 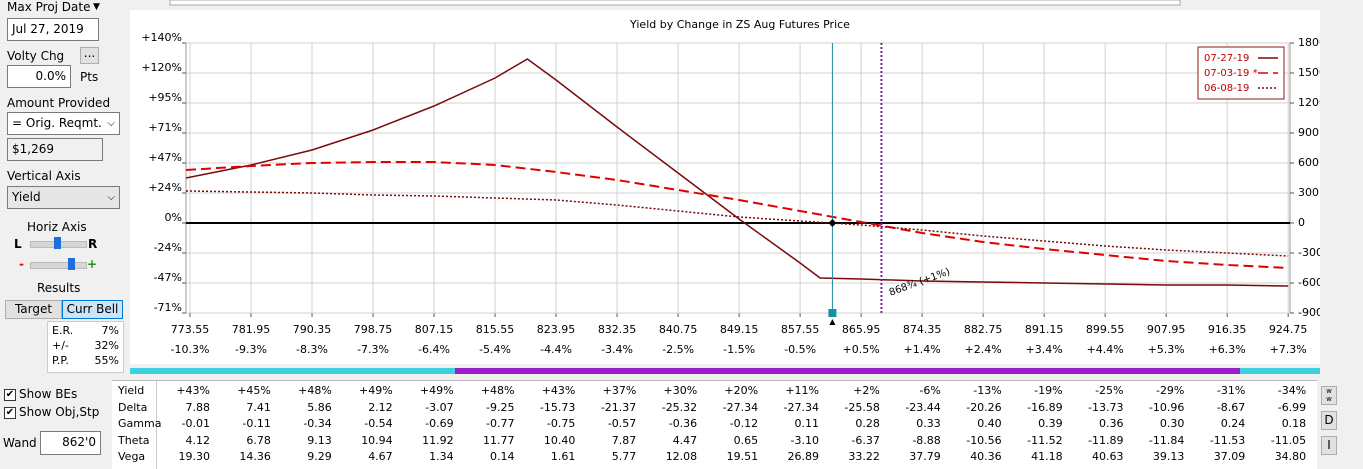 What do you see at coordinates (984, 407) in the screenshot?
I see `cell: -20.26` at bounding box center [984, 407].